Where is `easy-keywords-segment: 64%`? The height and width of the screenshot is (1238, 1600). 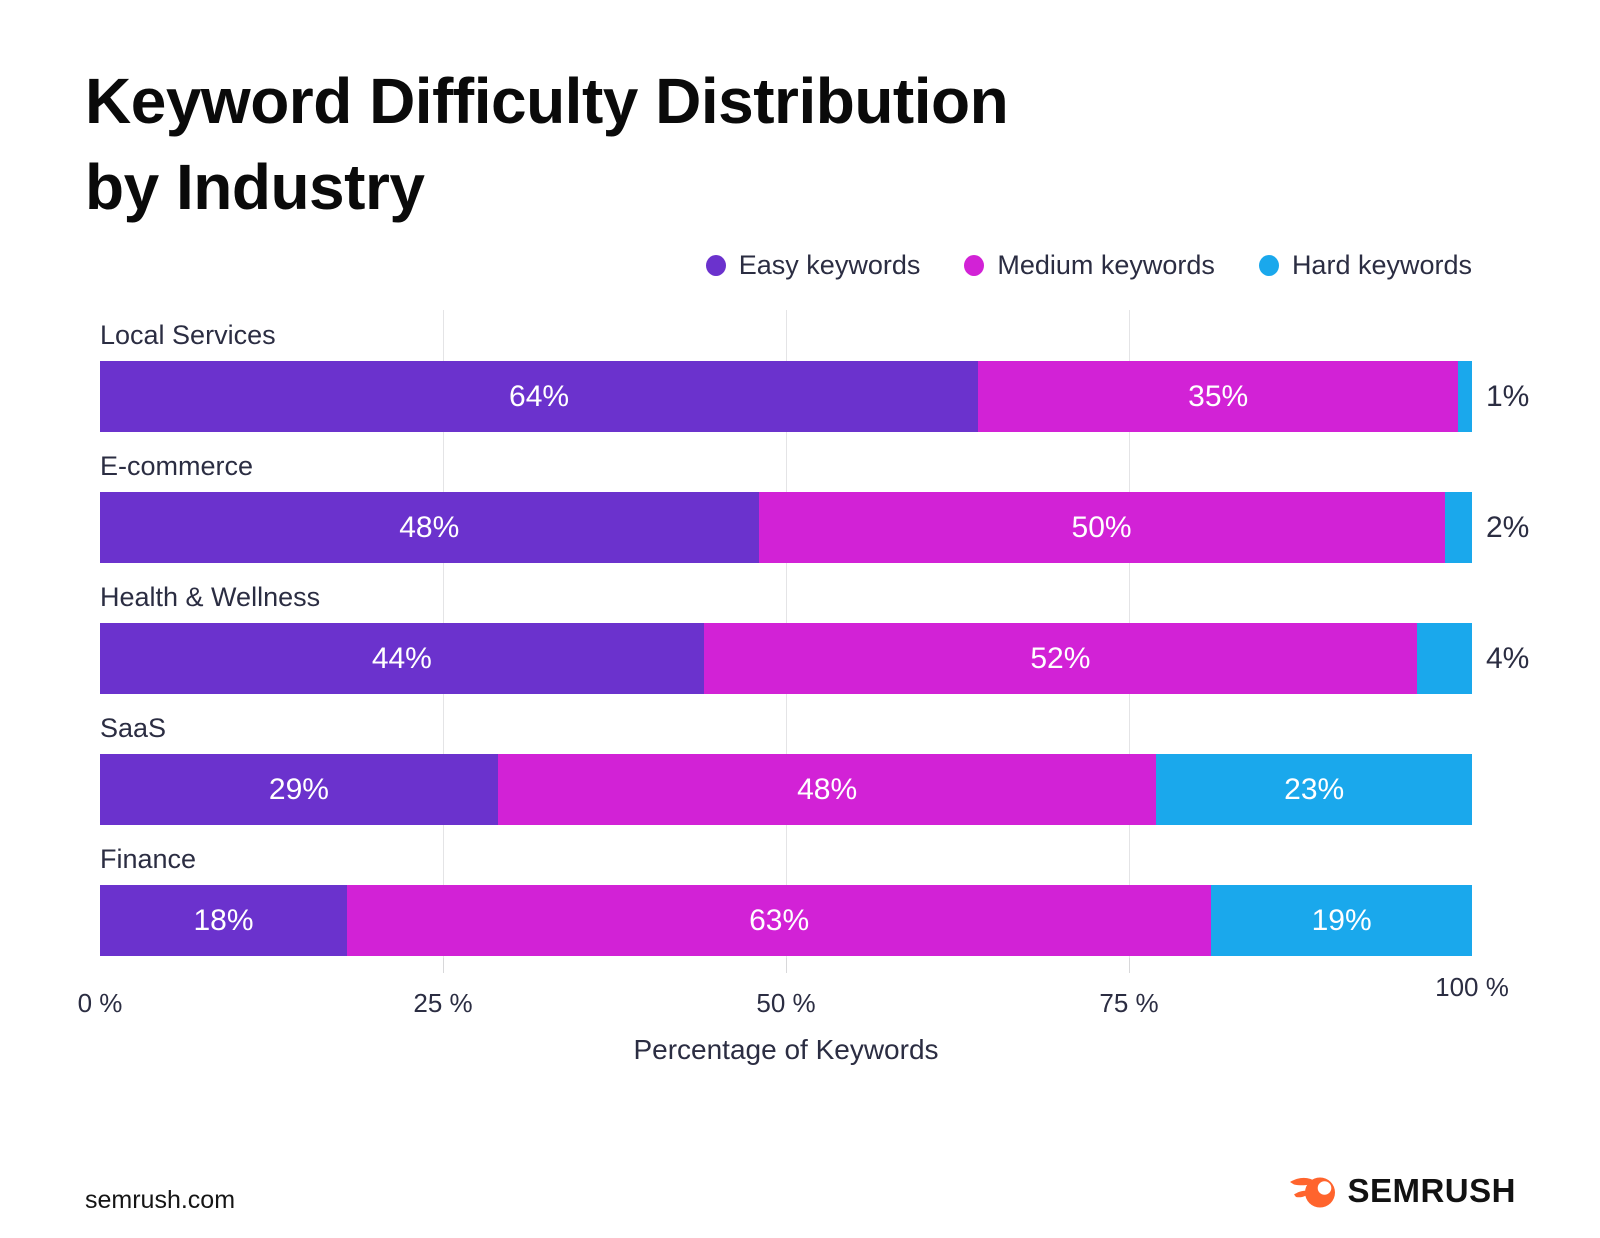 easy-keywords-segment: 64% is located at coordinates (539, 396).